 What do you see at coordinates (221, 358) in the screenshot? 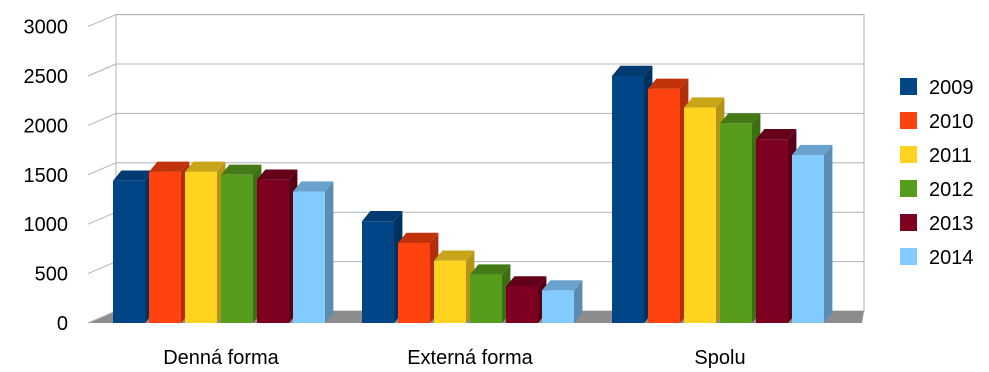
I see `x-category-label: Denná forma` at bounding box center [221, 358].